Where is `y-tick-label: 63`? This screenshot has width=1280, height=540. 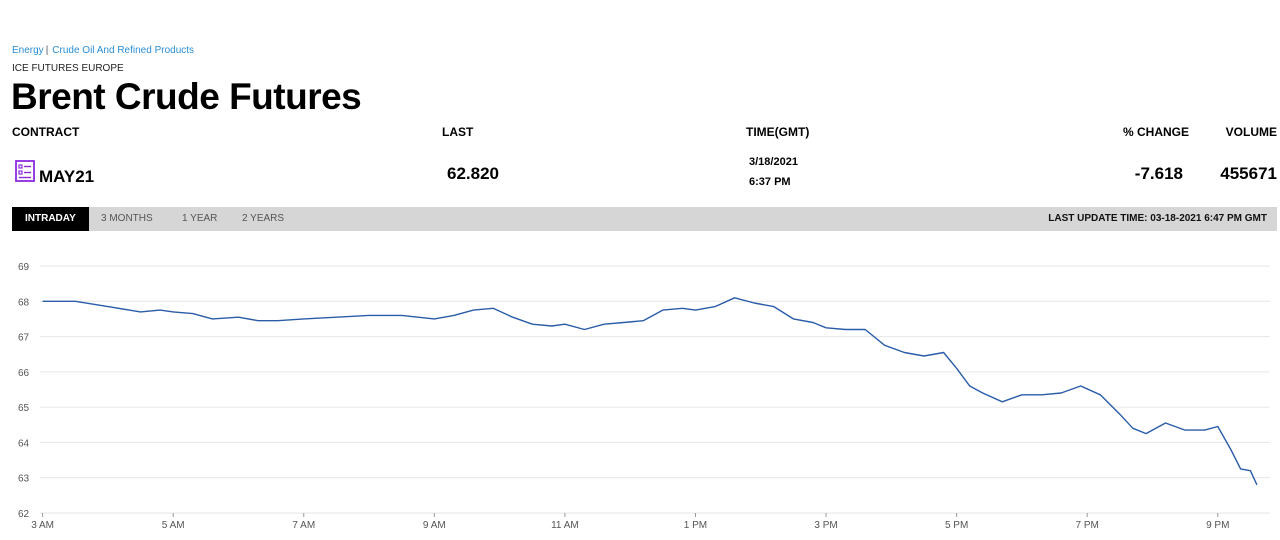 y-tick-label: 63 is located at coordinates (24, 479).